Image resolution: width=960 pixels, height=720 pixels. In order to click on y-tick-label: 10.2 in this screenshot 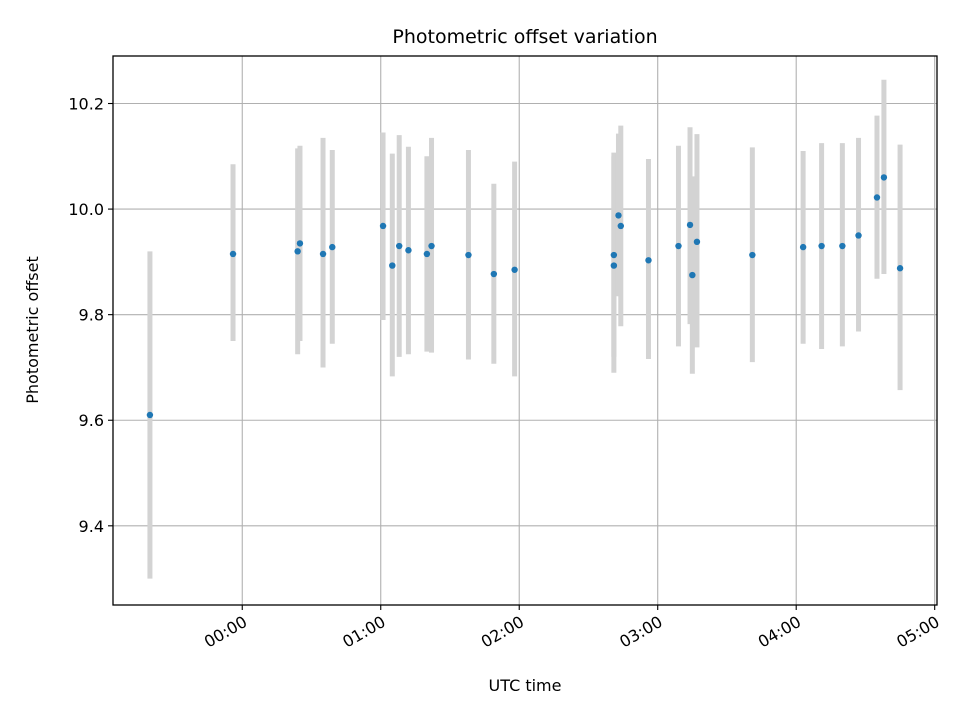, I will do `click(86, 104)`.